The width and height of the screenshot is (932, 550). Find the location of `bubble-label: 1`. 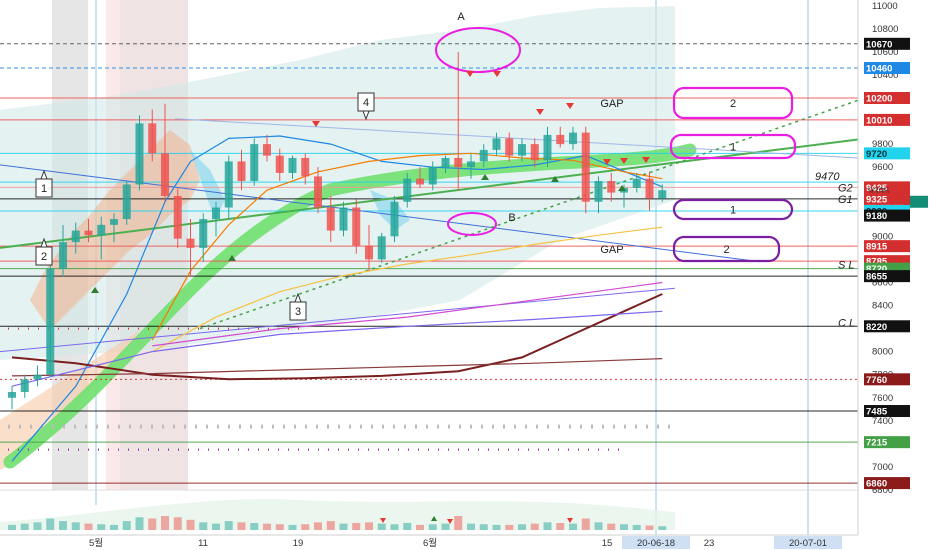

bubble-label: 1 is located at coordinates (733, 211).